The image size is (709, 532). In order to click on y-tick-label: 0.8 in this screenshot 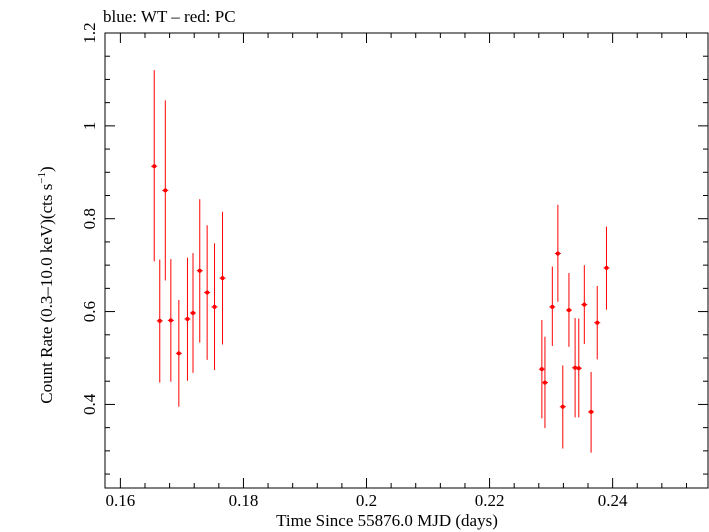, I will do `click(89, 218)`.